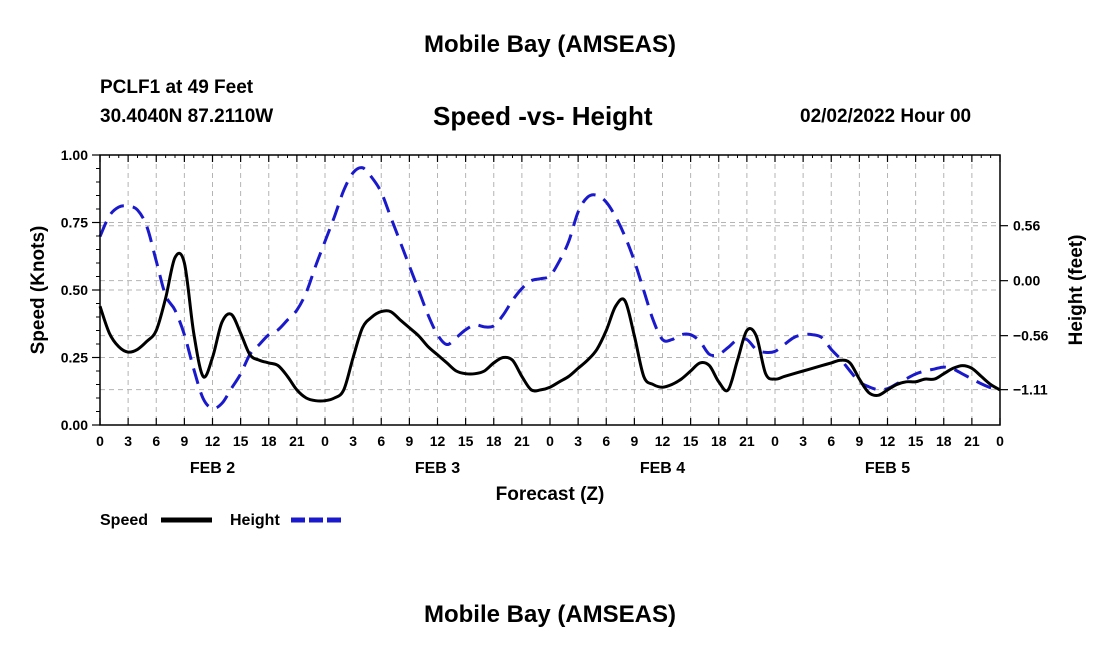 This screenshot has width=1100, height=650. What do you see at coordinates (74, 155) in the screenshot?
I see `y-tick-label: 1.00` at bounding box center [74, 155].